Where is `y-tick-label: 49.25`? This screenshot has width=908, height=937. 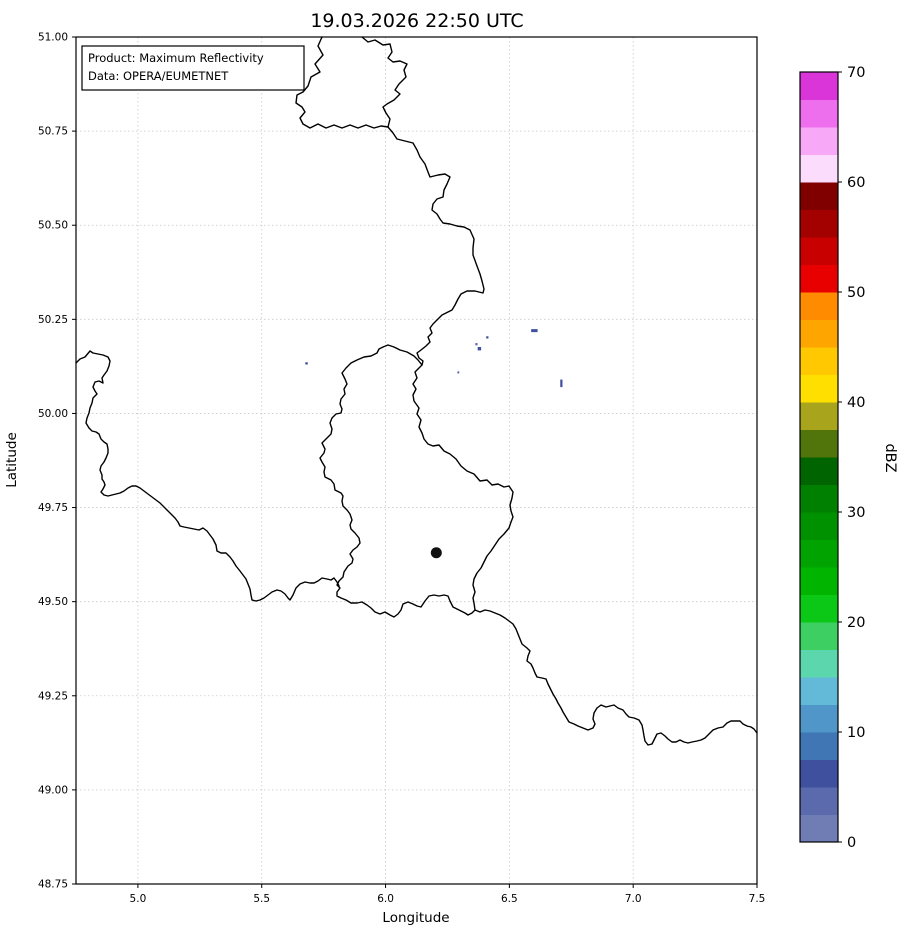
y-tick-label: 49.25 is located at coordinates (53, 696).